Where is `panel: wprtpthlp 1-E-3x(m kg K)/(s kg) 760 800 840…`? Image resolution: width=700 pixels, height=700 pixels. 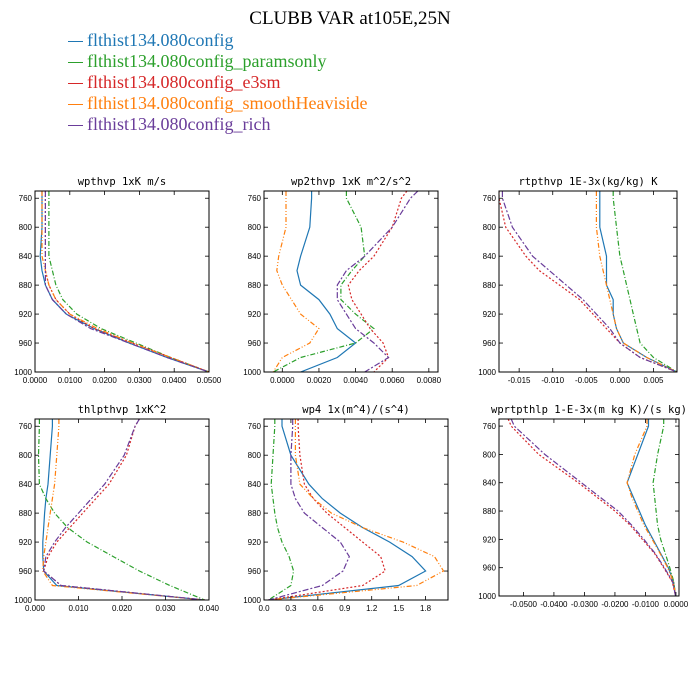
panel: wprtpthlp 1-E-3x(m kg K)/(s kg) 760 800 840… is located at coordinates (583, 506).